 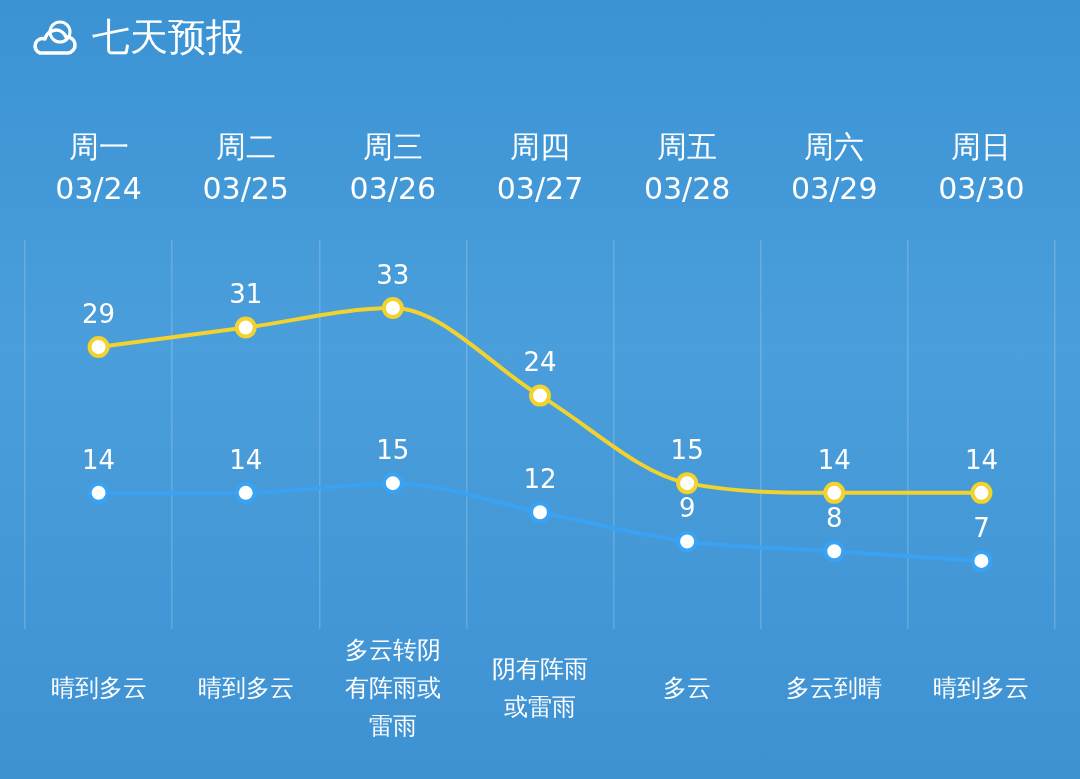 What do you see at coordinates (392, 688) in the screenshot?
I see `text: 多云转阴有阵雨或雷雨` at bounding box center [392, 688].